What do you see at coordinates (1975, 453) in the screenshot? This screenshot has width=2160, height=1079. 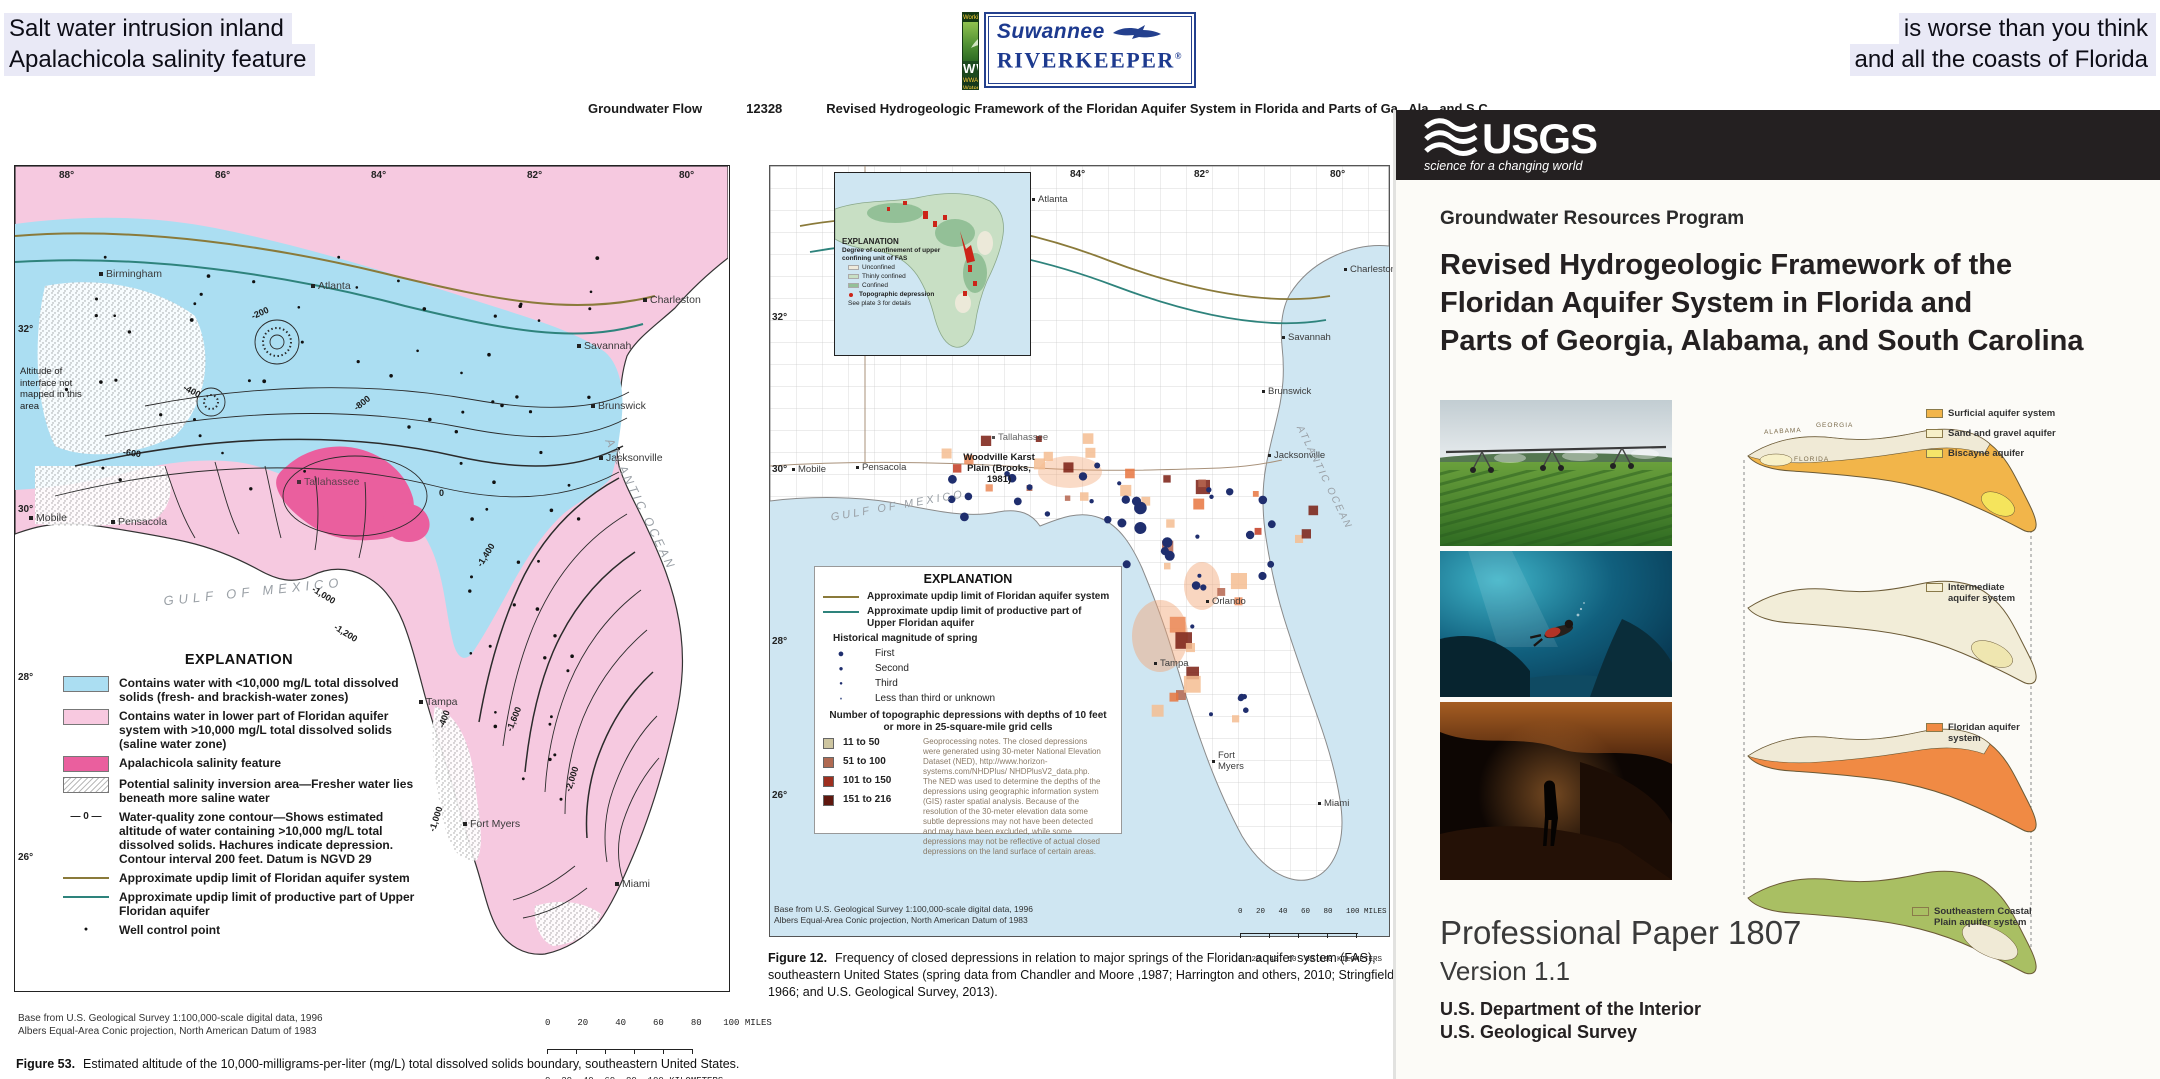 I see `aquifer-legend-item: Biscayne aquifer` at bounding box center [1975, 453].